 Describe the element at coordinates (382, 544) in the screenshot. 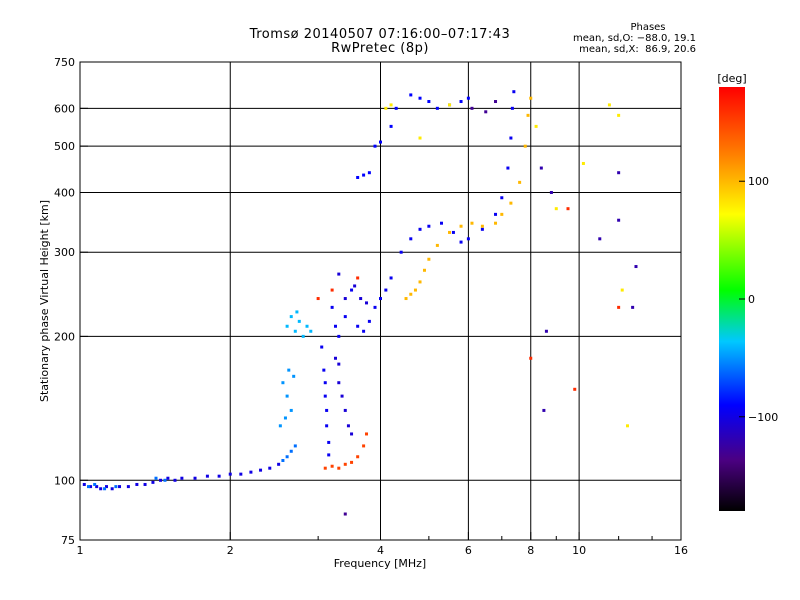

I see `x-axis: 1 2 4 6 8 10 16` at that location.